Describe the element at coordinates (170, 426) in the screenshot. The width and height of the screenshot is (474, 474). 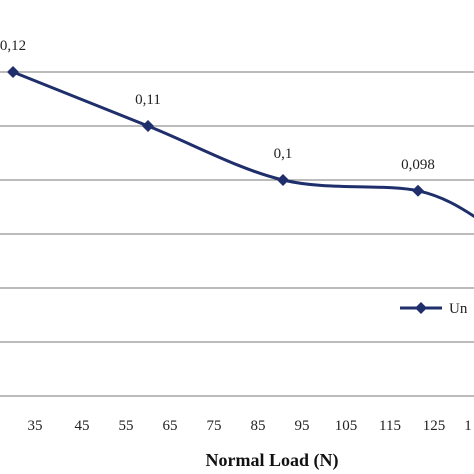
I see `x-tick-label: 65` at that location.